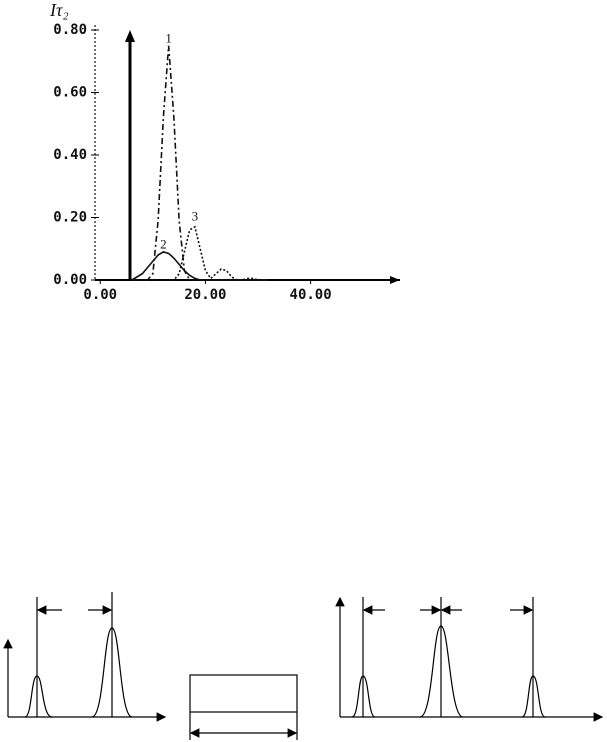 The image size is (607, 742). I want to click on y-tick-label: 0.00, so click(70, 280).